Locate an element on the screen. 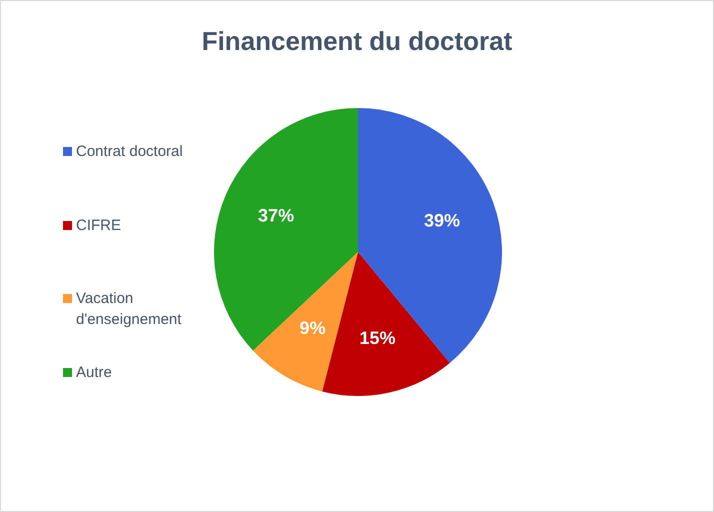 The width and height of the screenshot is (714, 512). legend-label: Autre is located at coordinates (94, 372).